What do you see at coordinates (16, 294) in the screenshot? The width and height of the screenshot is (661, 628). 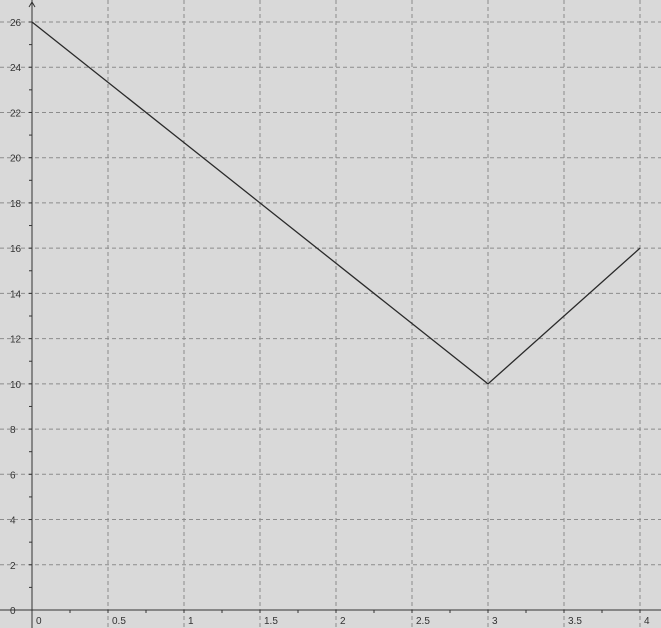 I see `y-tick-label: 14` at bounding box center [16, 294].